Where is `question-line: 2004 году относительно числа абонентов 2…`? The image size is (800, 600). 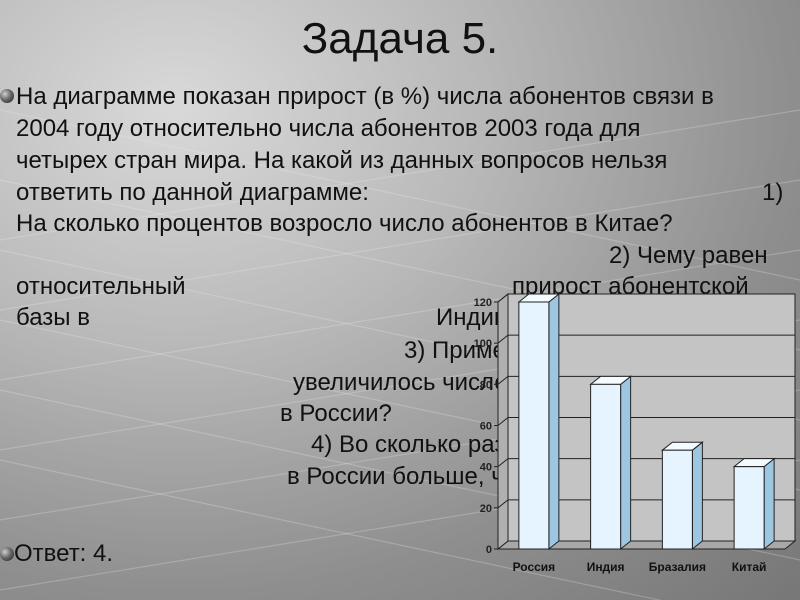
question-line: 2004 году относительно числа абонентов 2… is located at coordinates (328, 128).